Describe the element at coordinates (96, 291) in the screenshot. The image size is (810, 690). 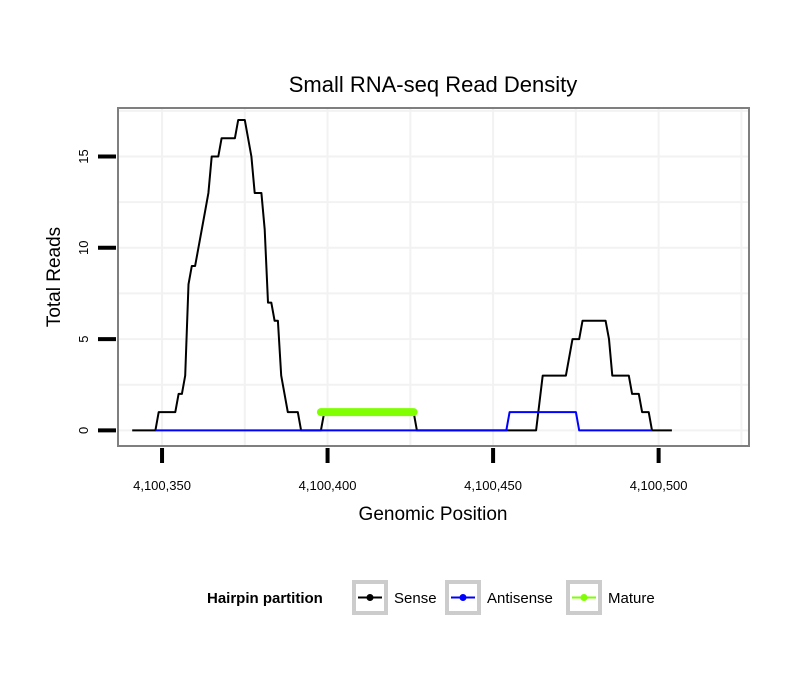
I see `y-axis: 0 5 10 15` at that location.